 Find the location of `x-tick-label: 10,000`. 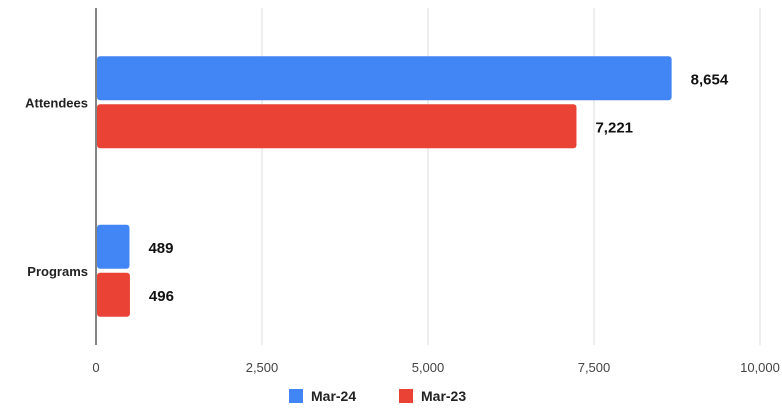

x-tick-label: 10,000 is located at coordinates (760, 367).